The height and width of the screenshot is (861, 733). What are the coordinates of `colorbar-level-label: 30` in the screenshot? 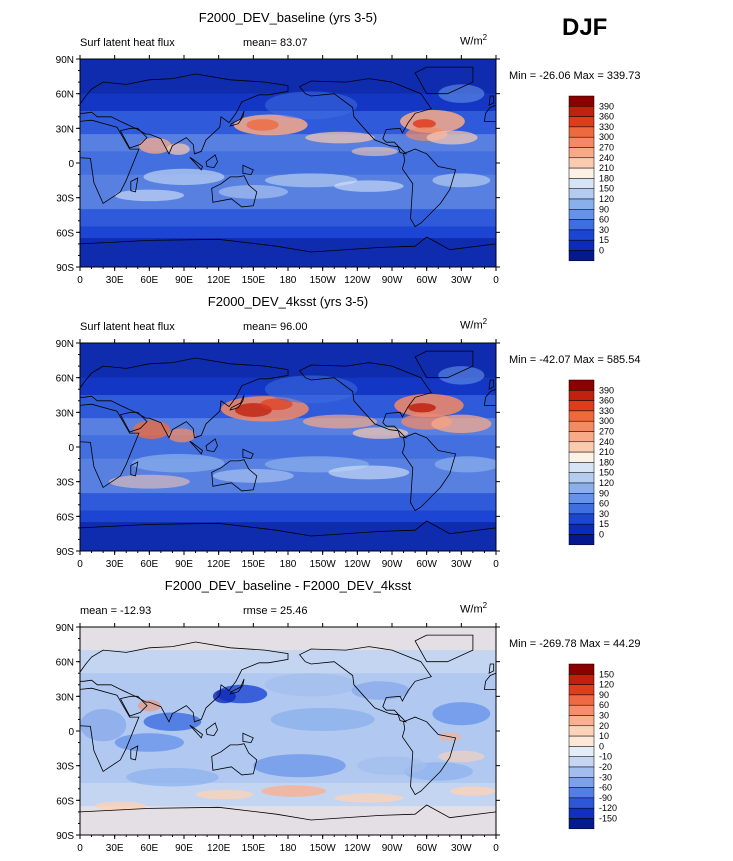 It's located at (604, 514).